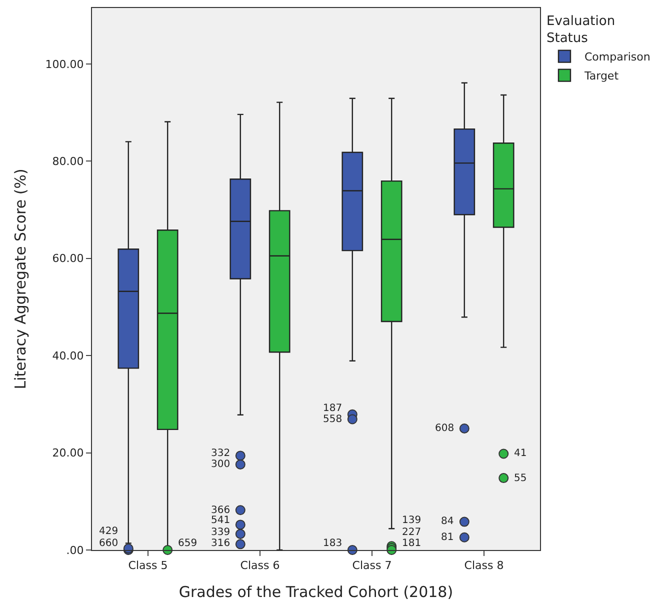  What do you see at coordinates (444, 428) in the screenshot?
I see `annotation: 608` at bounding box center [444, 428].